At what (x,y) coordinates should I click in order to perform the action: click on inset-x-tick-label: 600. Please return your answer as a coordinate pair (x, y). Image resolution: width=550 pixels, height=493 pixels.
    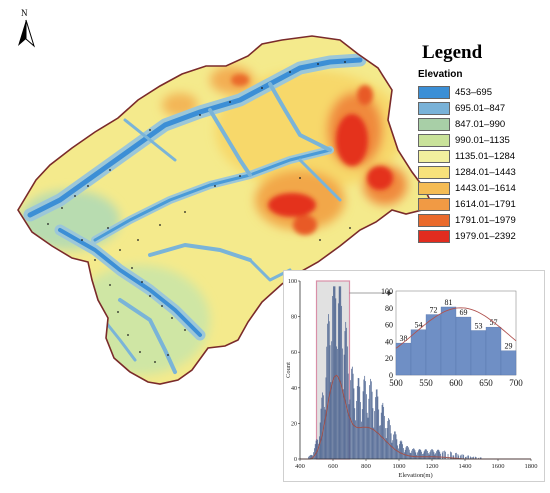
    Looking at the image, I should click on (456, 383).